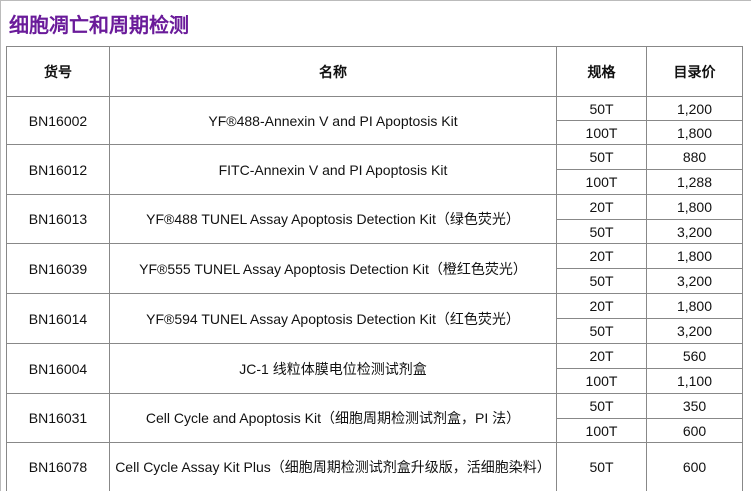  What do you see at coordinates (58, 169) in the screenshot?
I see `product-id: BN16012` at bounding box center [58, 169].